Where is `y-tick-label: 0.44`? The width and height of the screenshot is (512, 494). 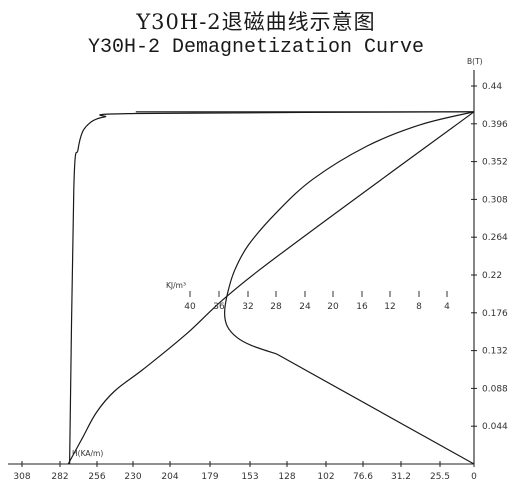 y-tick-label: 0.44 is located at coordinates (492, 87).